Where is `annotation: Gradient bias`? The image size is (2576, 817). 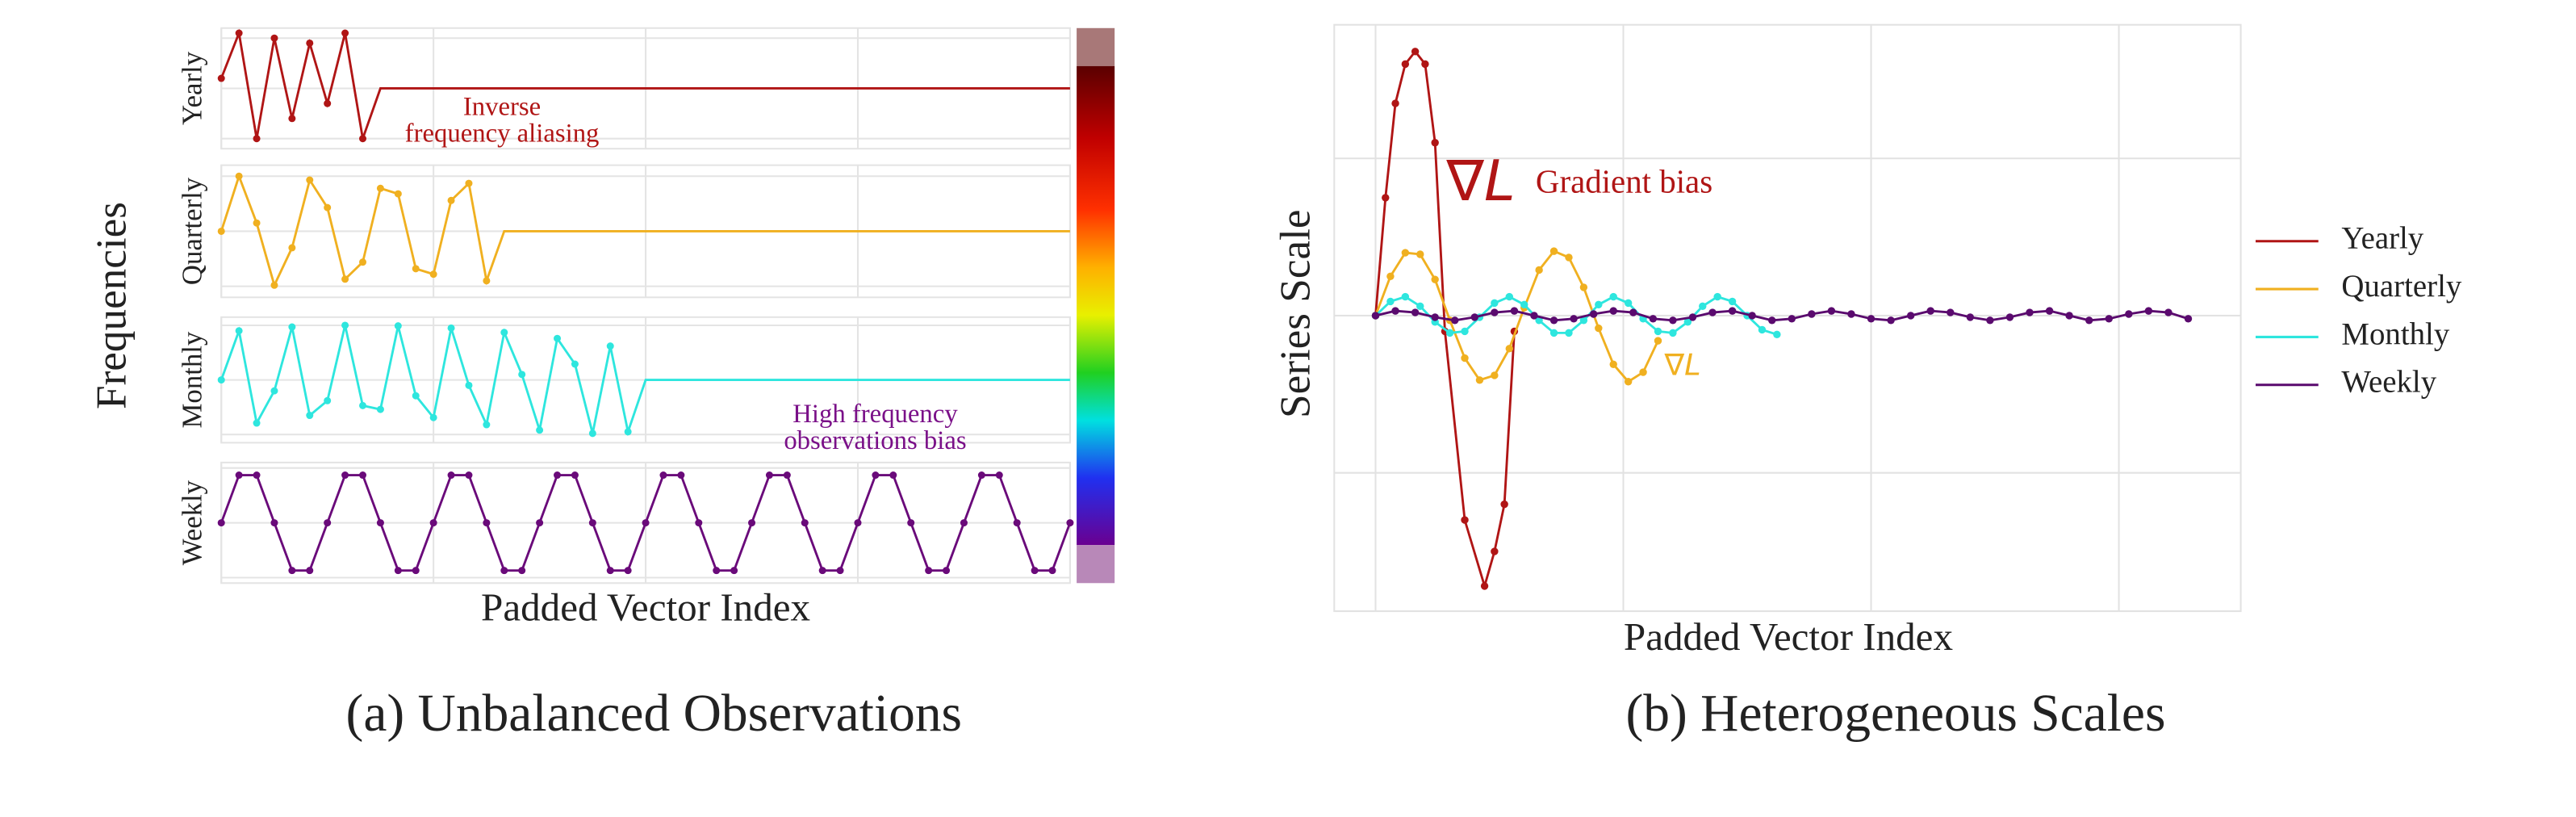
annotation: Gradient bias is located at coordinates (1624, 182).